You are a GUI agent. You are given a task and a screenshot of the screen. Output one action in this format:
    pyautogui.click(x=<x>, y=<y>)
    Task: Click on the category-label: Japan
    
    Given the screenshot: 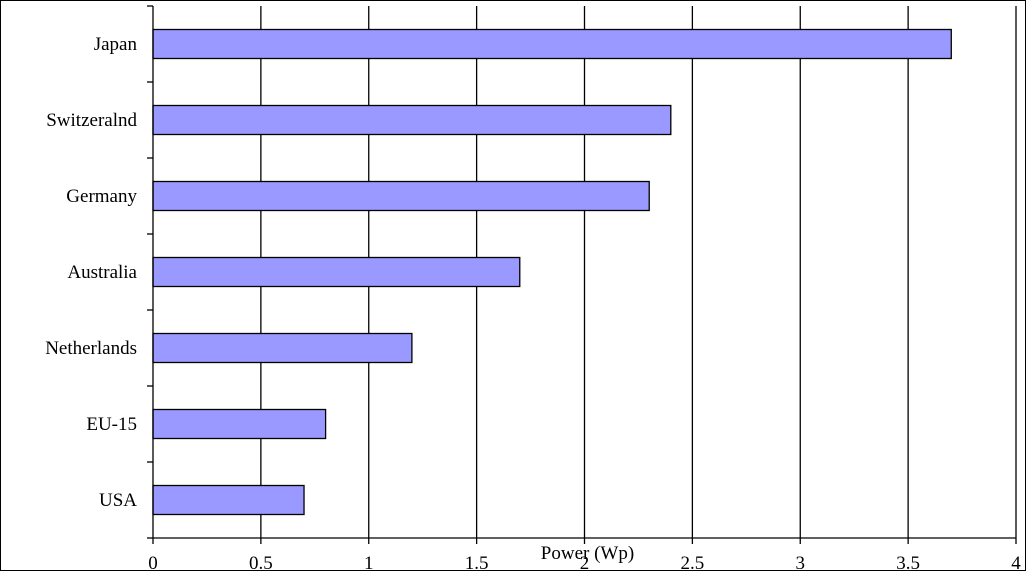 What is the action you would take?
    pyautogui.click(x=116, y=44)
    